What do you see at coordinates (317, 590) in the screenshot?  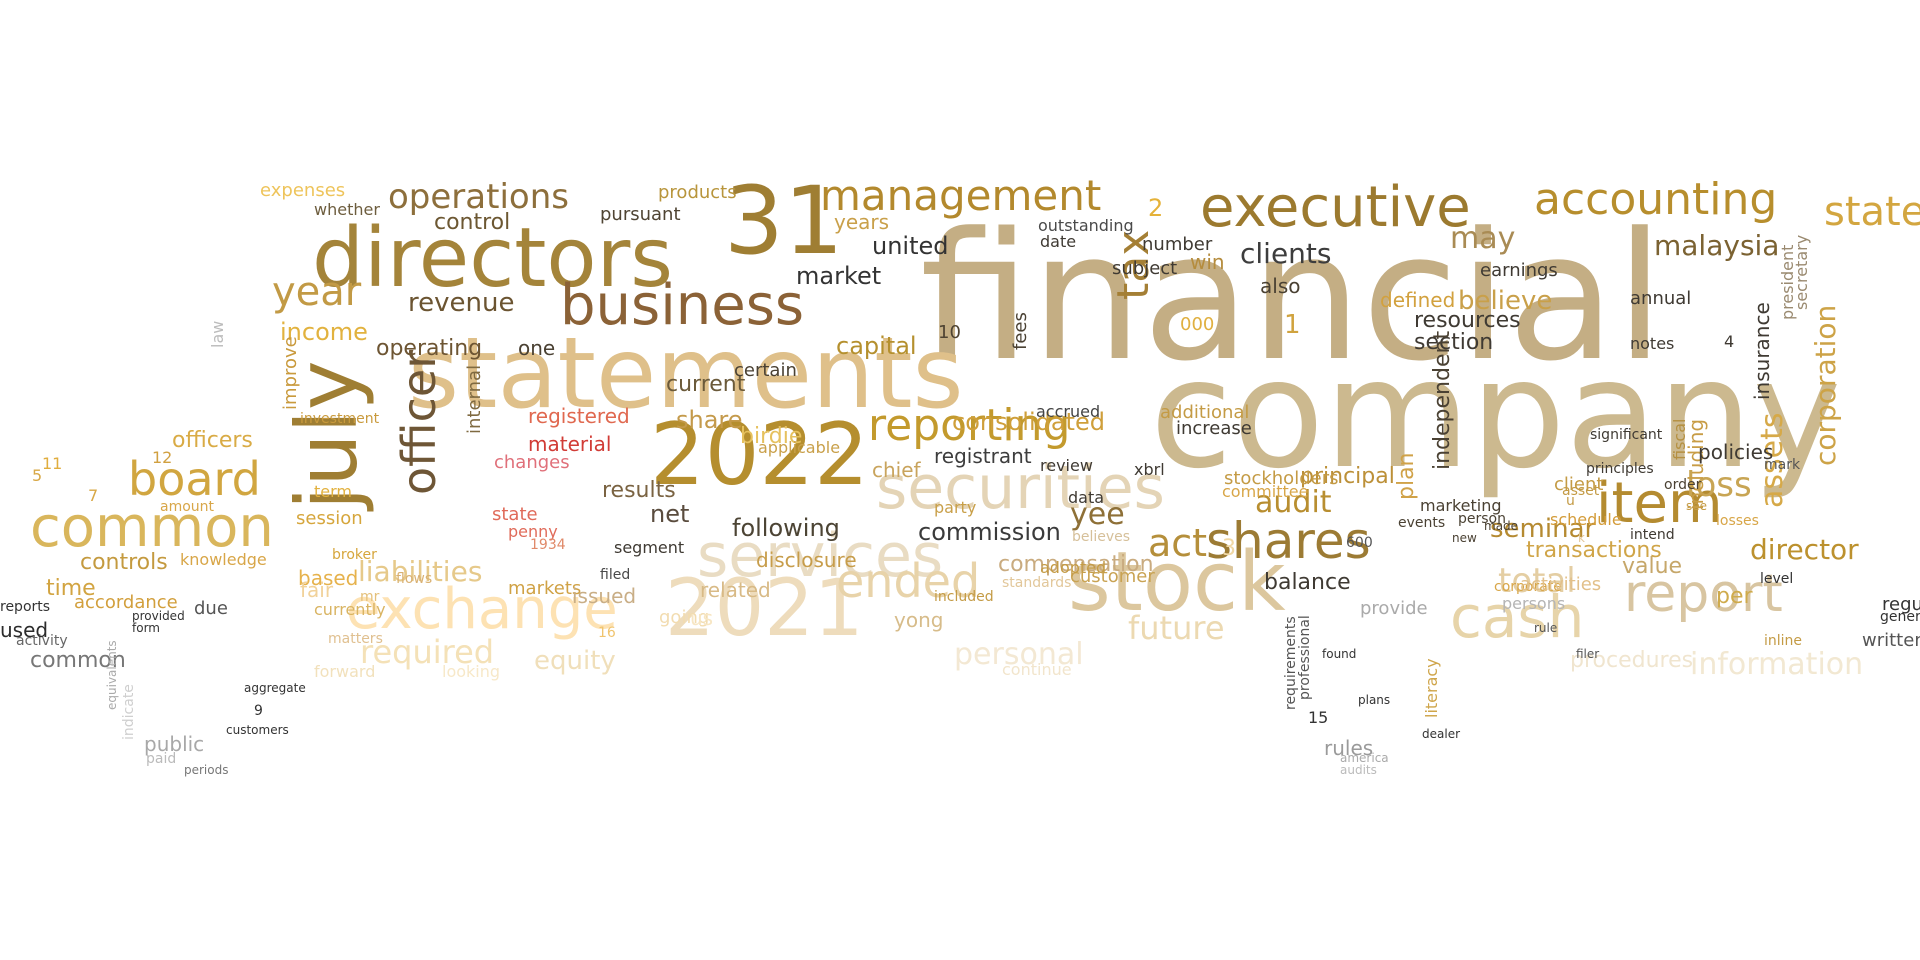 I see `cloud-word: fair` at bounding box center [317, 590].